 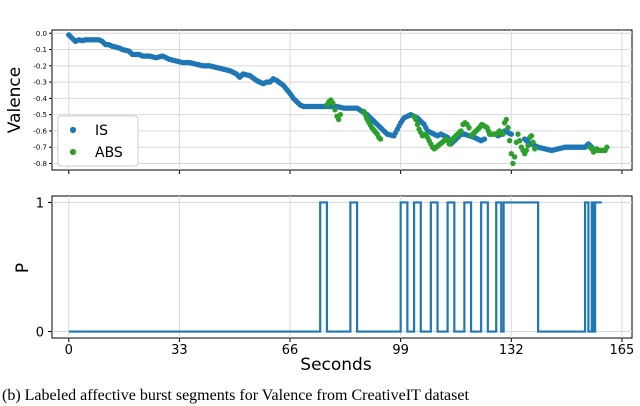 I want to click on valence-legend: IS ABS, so click(x=98, y=141).